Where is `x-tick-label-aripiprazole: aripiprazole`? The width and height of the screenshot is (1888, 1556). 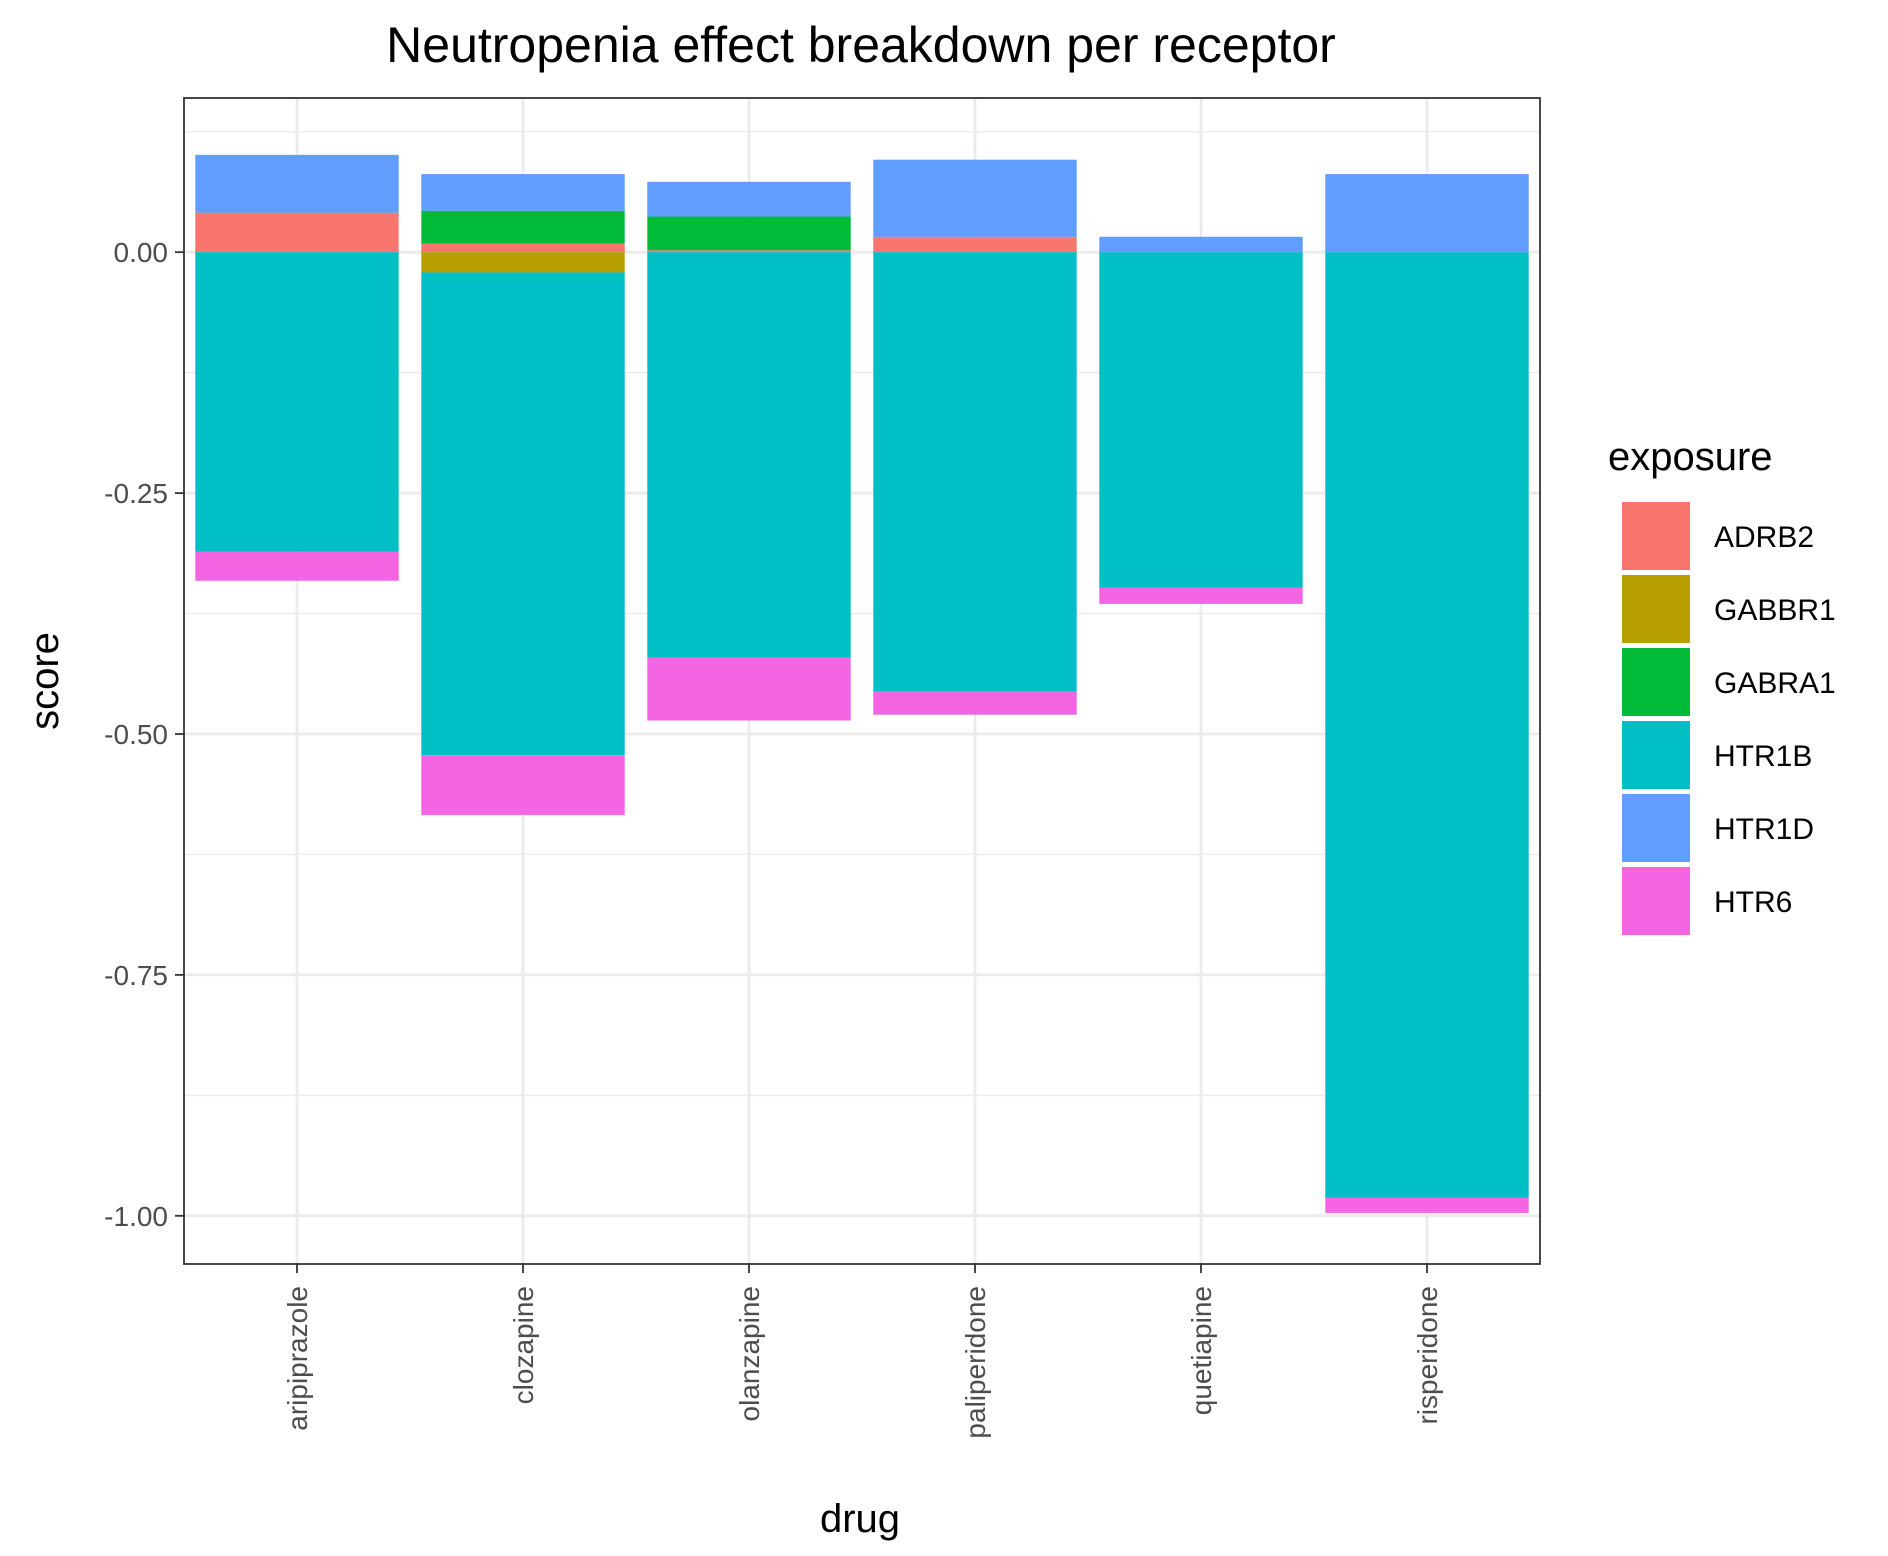
x-tick-label-aripiprazole: aripiprazole is located at coordinates (297, 1358).